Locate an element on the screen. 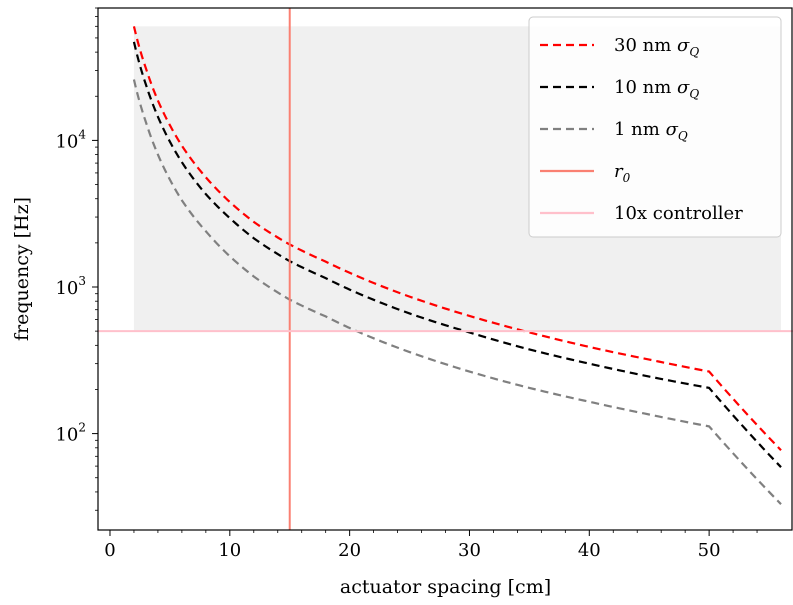 The height and width of the screenshot is (605, 793). legend-label: 10x controller is located at coordinates (678, 213).